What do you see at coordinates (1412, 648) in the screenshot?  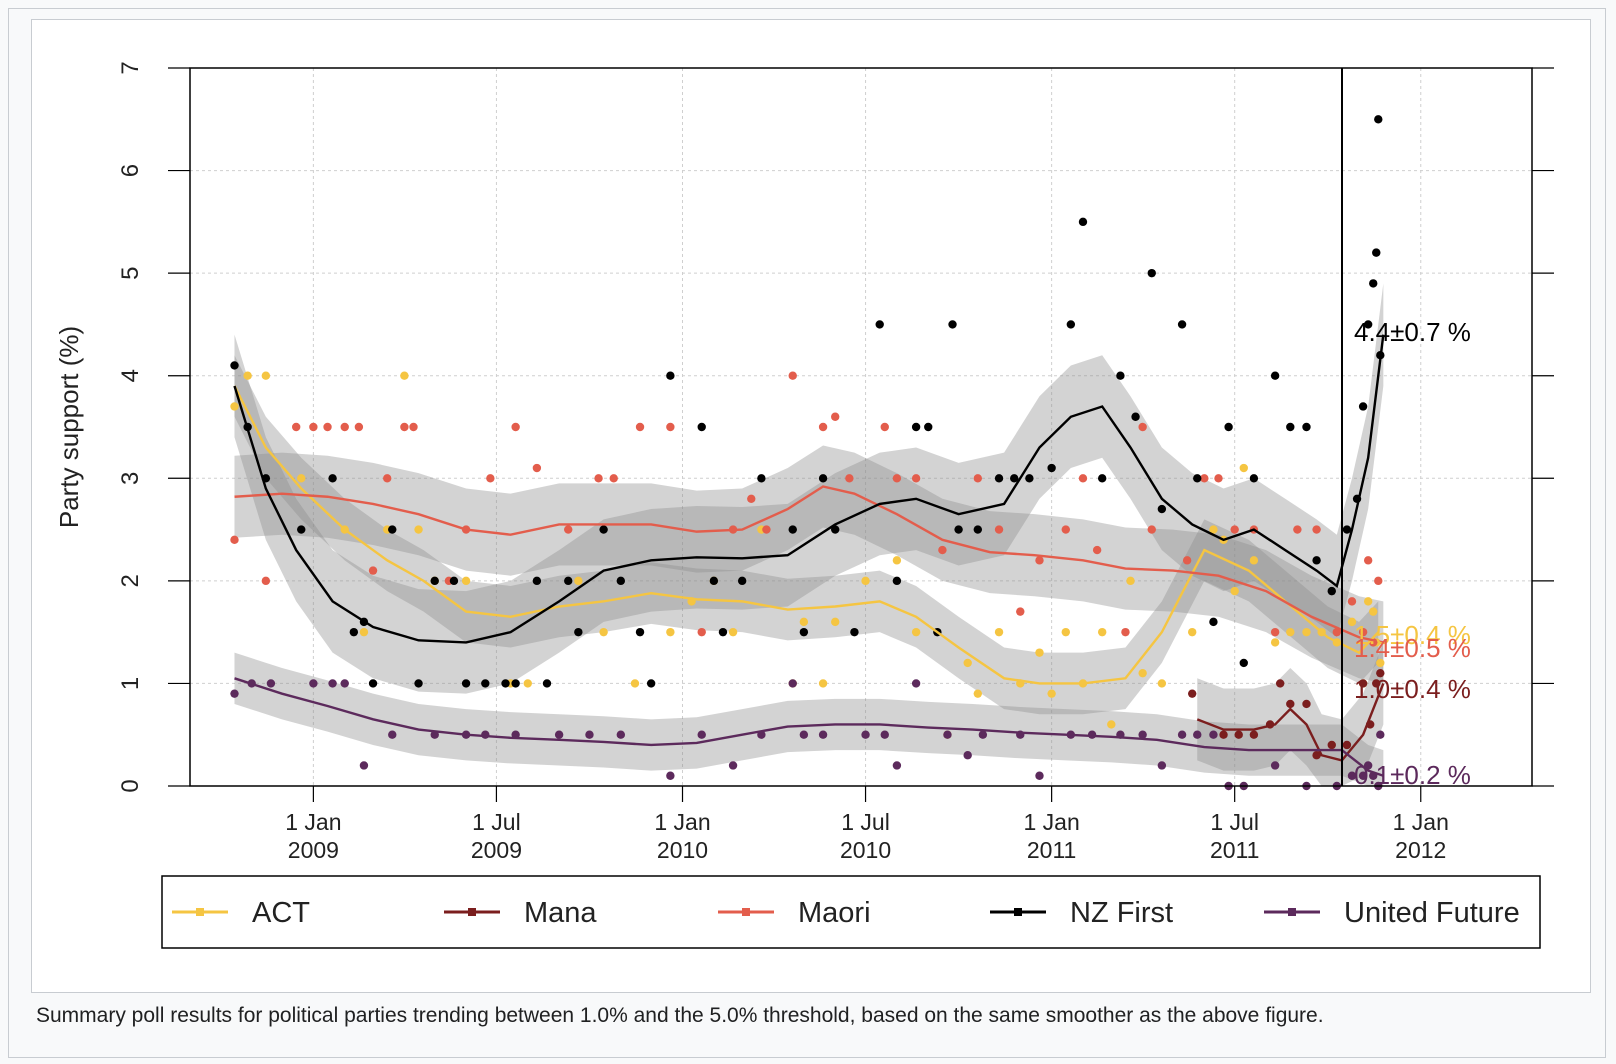 I see `end-label-maori: 1.4±0.5 %` at bounding box center [1412, 648].